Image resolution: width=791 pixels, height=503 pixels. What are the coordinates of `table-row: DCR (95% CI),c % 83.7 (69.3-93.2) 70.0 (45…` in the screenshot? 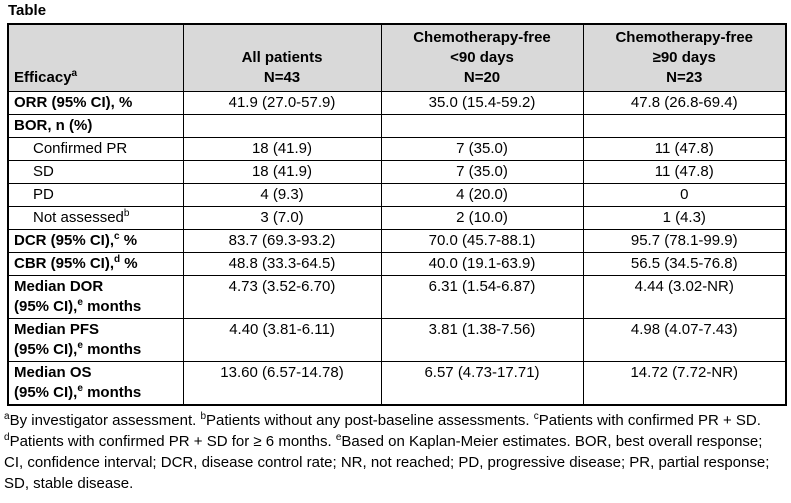 It's located at (397, 240).